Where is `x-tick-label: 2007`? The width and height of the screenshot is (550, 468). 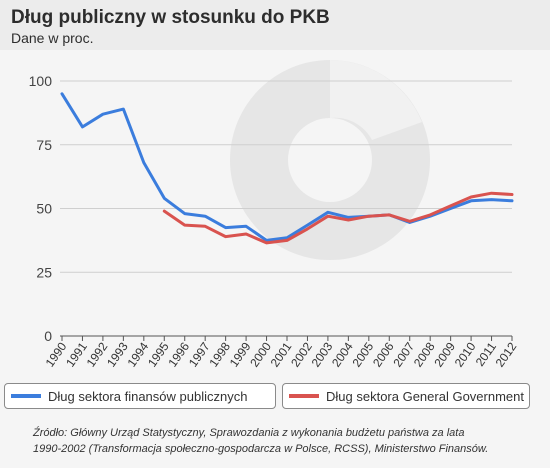
x-tick-label: 2007 is located at coordinates (403, 354).